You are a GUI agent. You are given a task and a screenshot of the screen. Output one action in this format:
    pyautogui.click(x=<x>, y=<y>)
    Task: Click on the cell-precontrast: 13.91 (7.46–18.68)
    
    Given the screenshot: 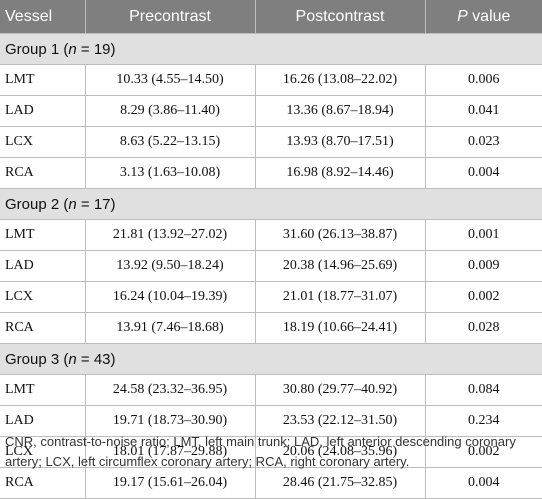 What is the action you would take?
    pyautogui.click(x=170, y=328)
    